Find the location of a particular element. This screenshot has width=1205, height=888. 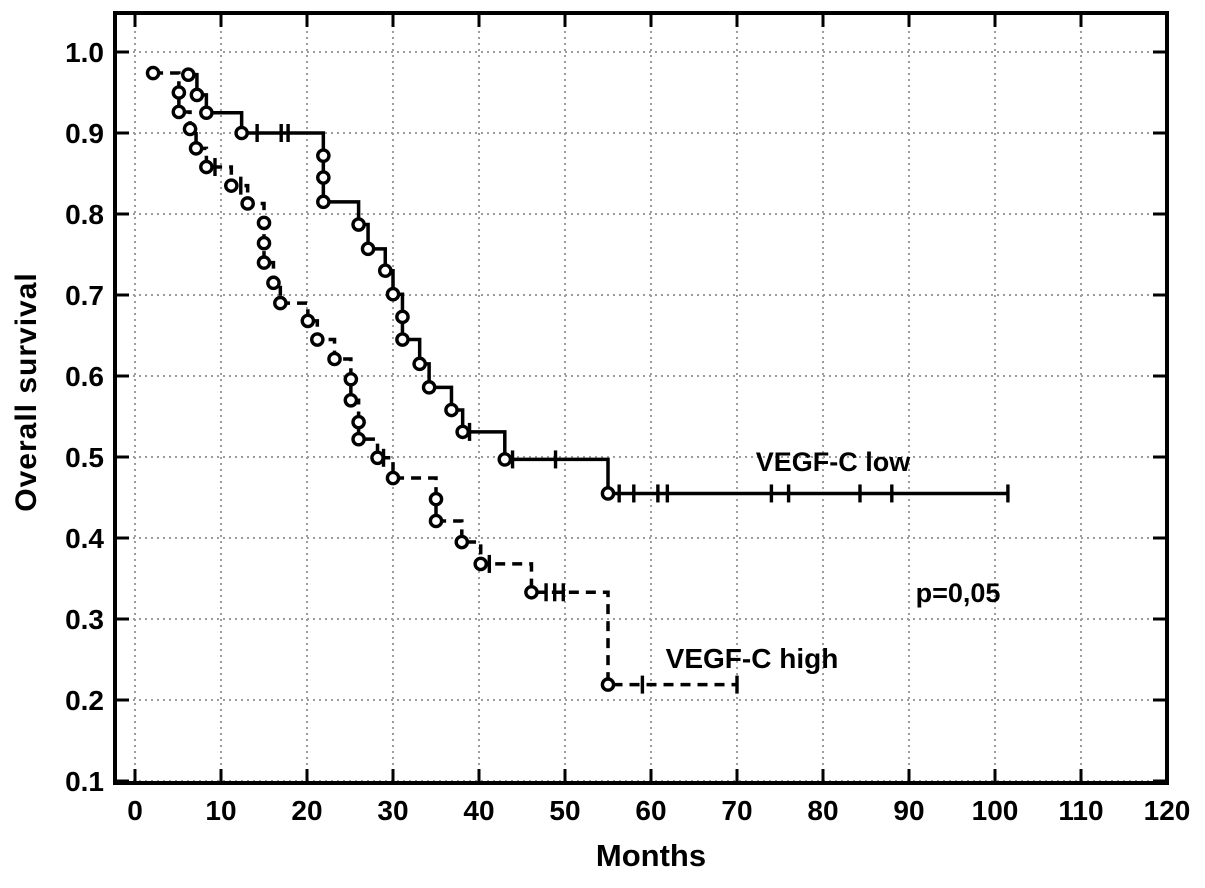

x-tick-label: 80 is located at coordinates (822, 810).